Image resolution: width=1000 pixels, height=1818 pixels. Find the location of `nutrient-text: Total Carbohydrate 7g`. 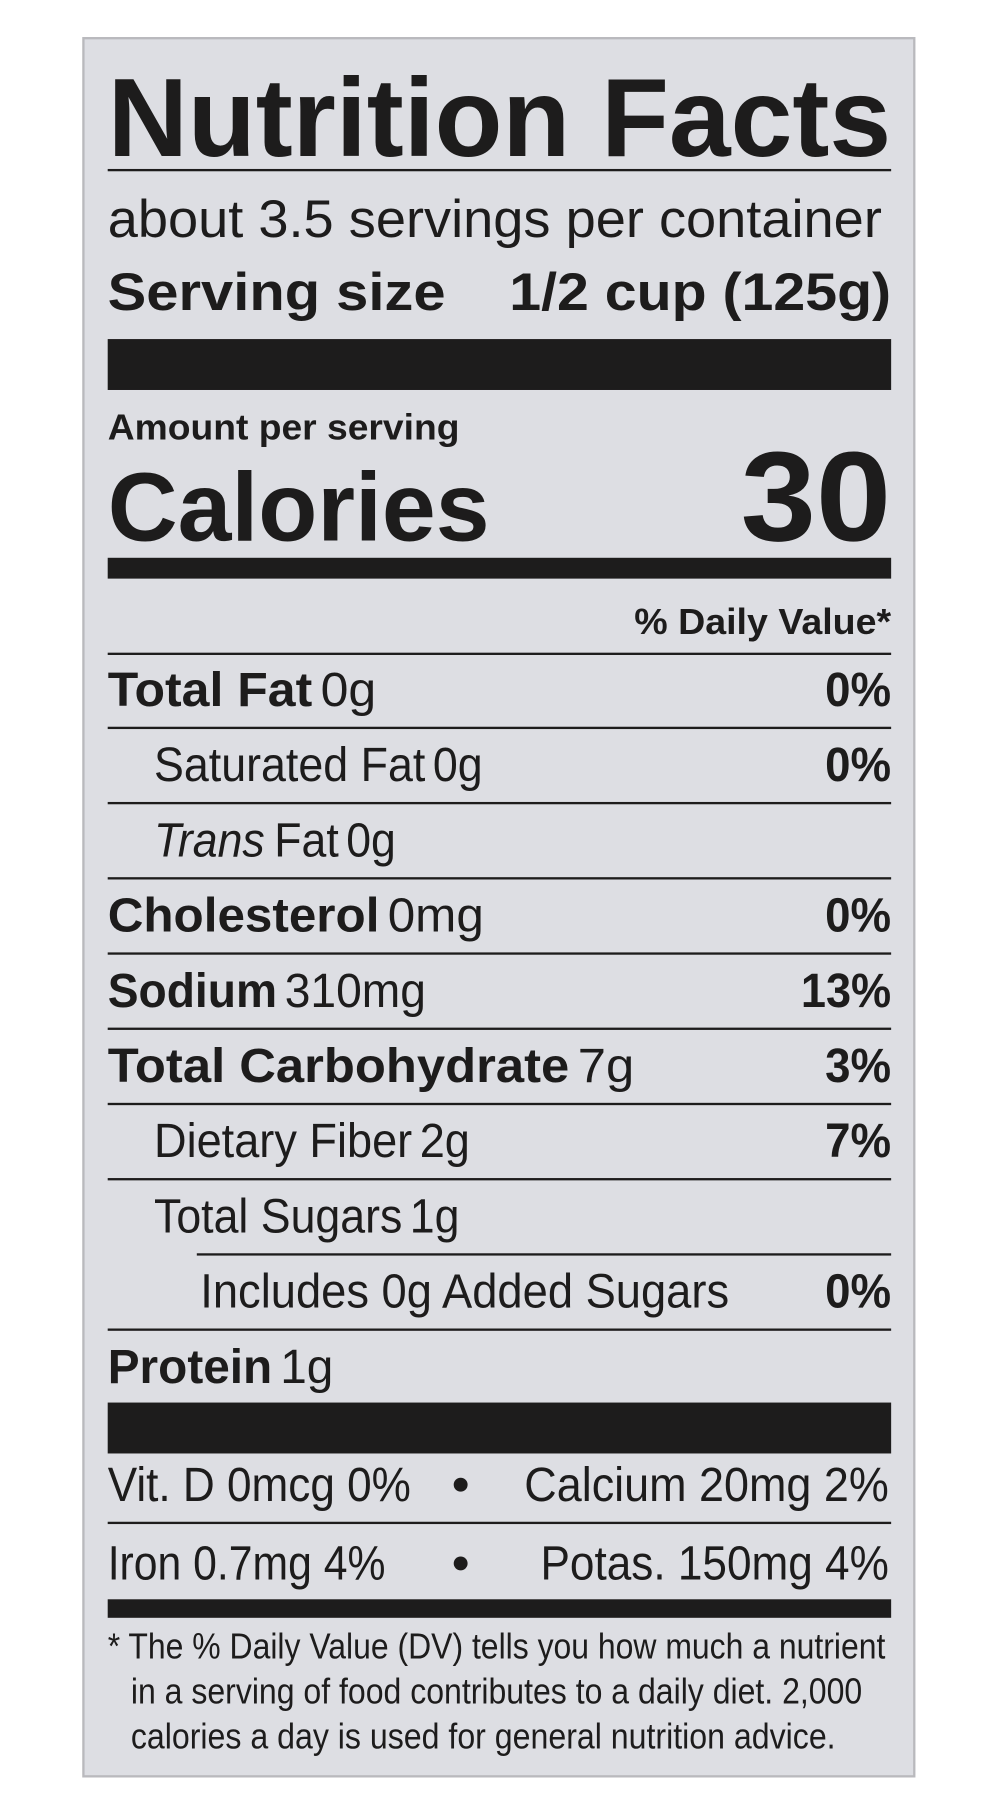

nutrient-text: Total Carbohydrate 7g is located at coordinates (371, 1066).